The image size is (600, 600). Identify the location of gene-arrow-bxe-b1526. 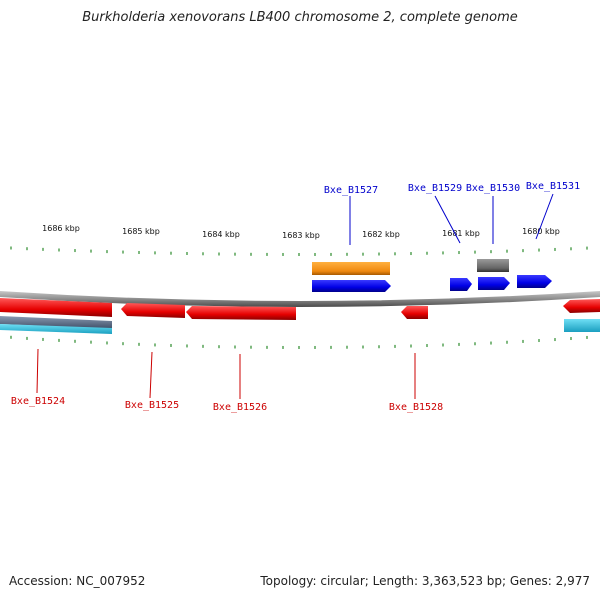
(241, 313).